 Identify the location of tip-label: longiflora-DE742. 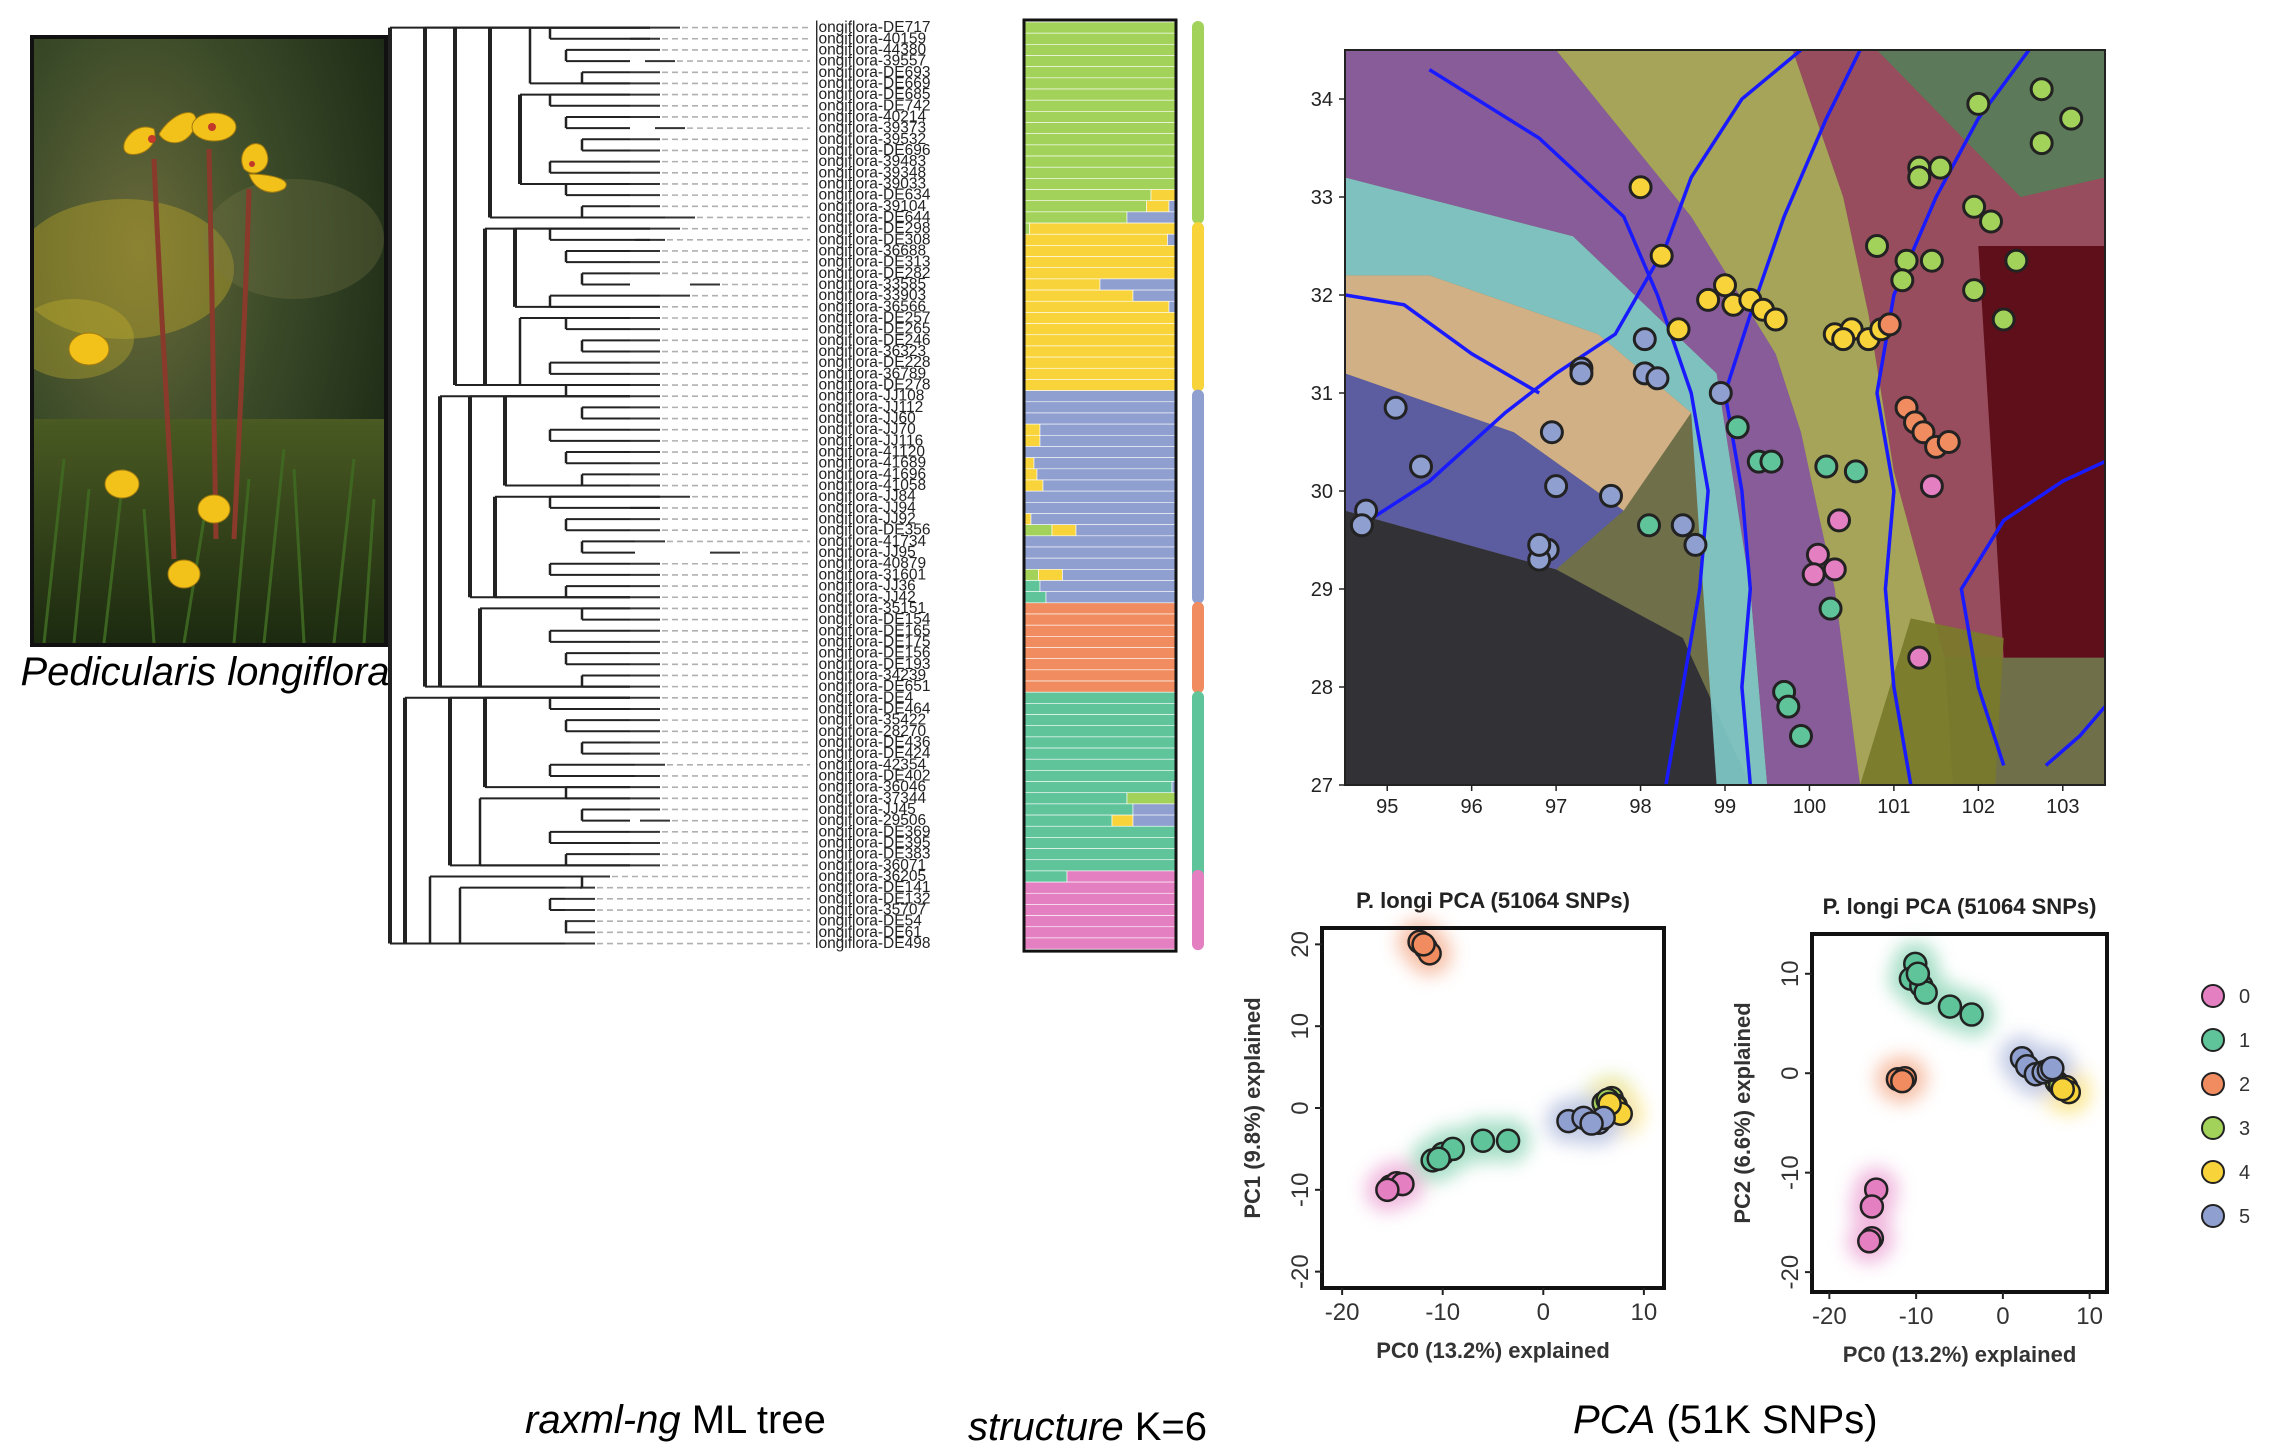
(872, 105).